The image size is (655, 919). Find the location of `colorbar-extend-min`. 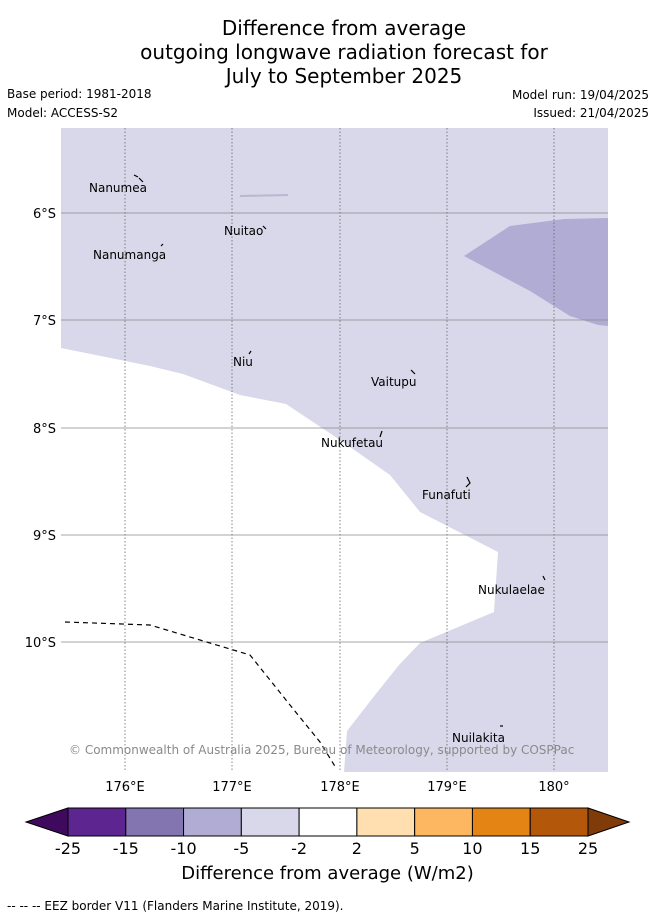

colorbar-extend-min is located at coordinates (46, 822).